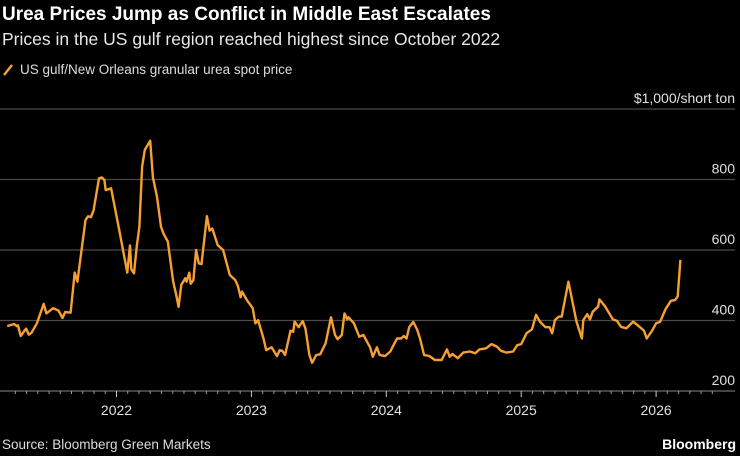 The width and height of the screenshot is (740, 456). What do you see at coordinates (684, 98) in the screenshot?
I see `y-axis-unit-label: $1,000/short ton` at bounding box center [684, 98].